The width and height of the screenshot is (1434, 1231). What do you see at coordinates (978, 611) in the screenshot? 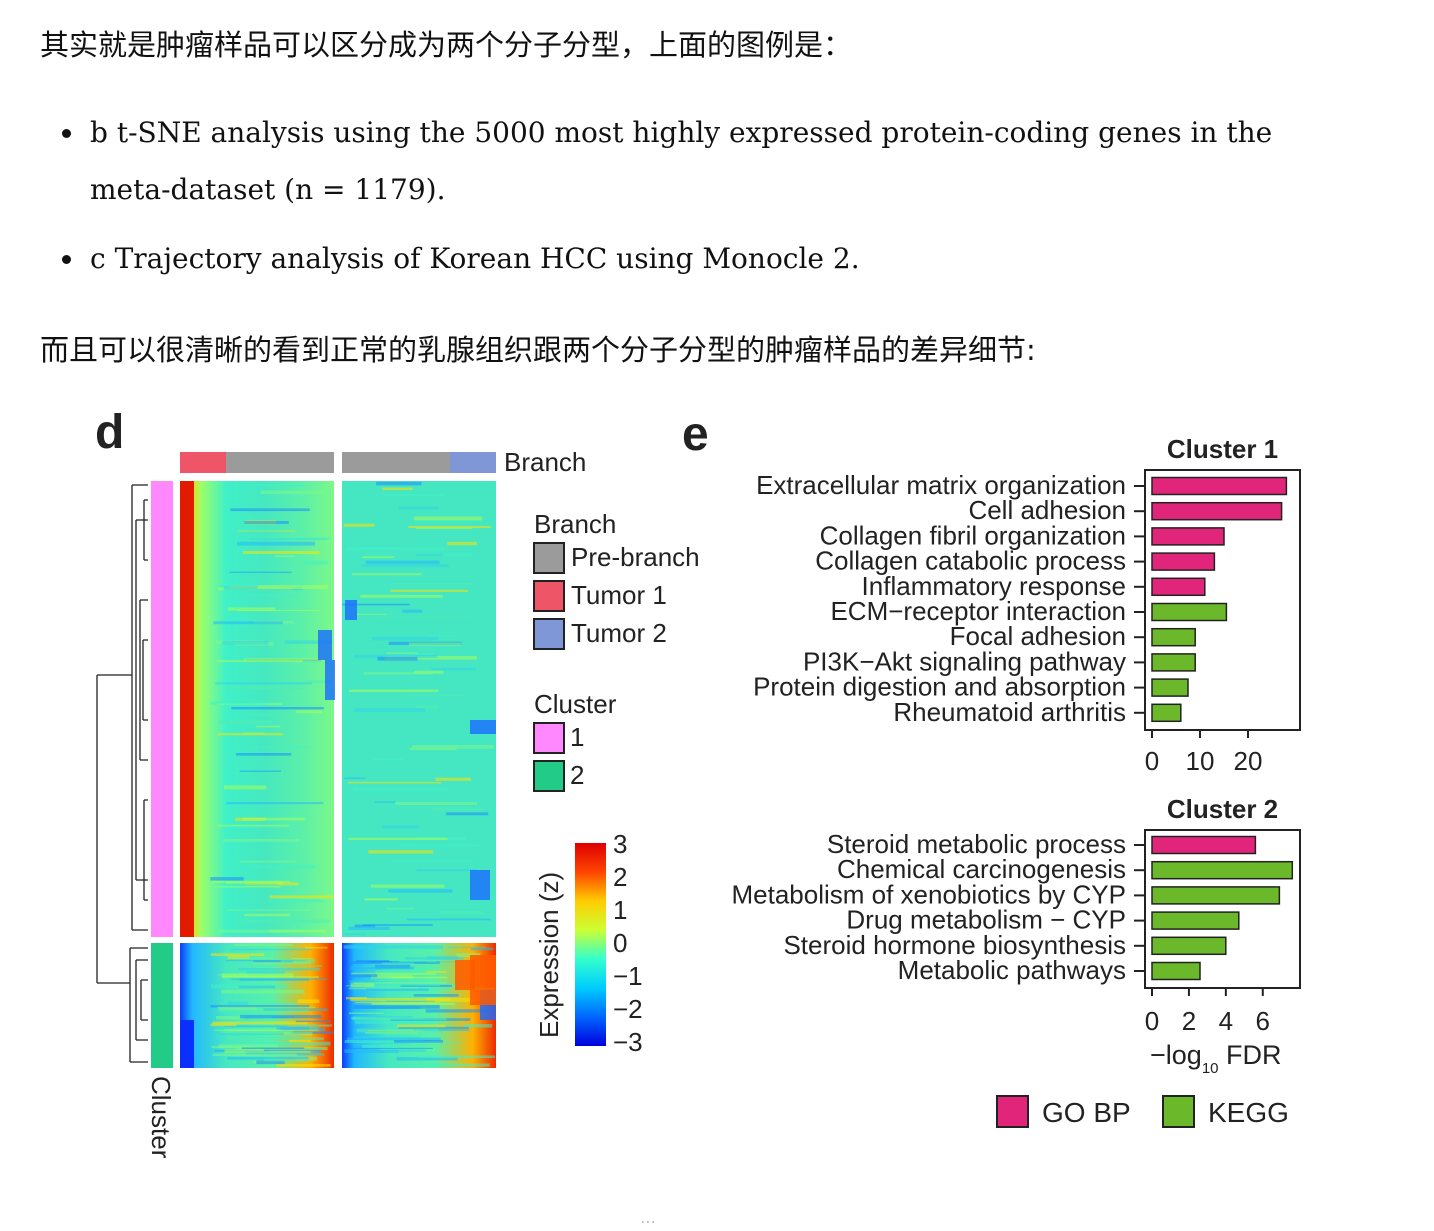
I see `category-label: ECM−receptor interaction` at bounding box center [978, 611].